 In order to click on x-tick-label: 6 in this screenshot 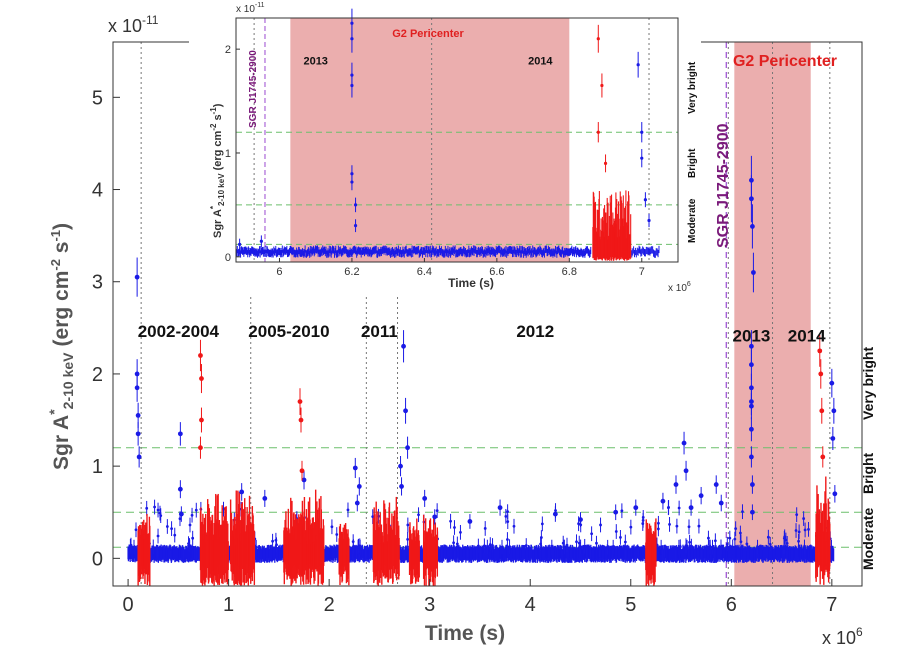, I will do `click(731, 605)`.